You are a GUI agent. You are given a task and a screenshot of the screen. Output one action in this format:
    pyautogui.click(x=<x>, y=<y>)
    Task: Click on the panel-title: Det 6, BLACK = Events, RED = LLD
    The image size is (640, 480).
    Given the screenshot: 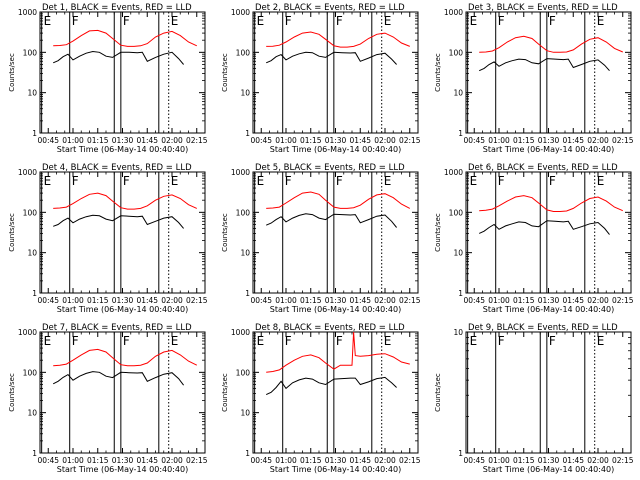 What is the action you would take?
    pyautogui.click(x=543, y=168)
    